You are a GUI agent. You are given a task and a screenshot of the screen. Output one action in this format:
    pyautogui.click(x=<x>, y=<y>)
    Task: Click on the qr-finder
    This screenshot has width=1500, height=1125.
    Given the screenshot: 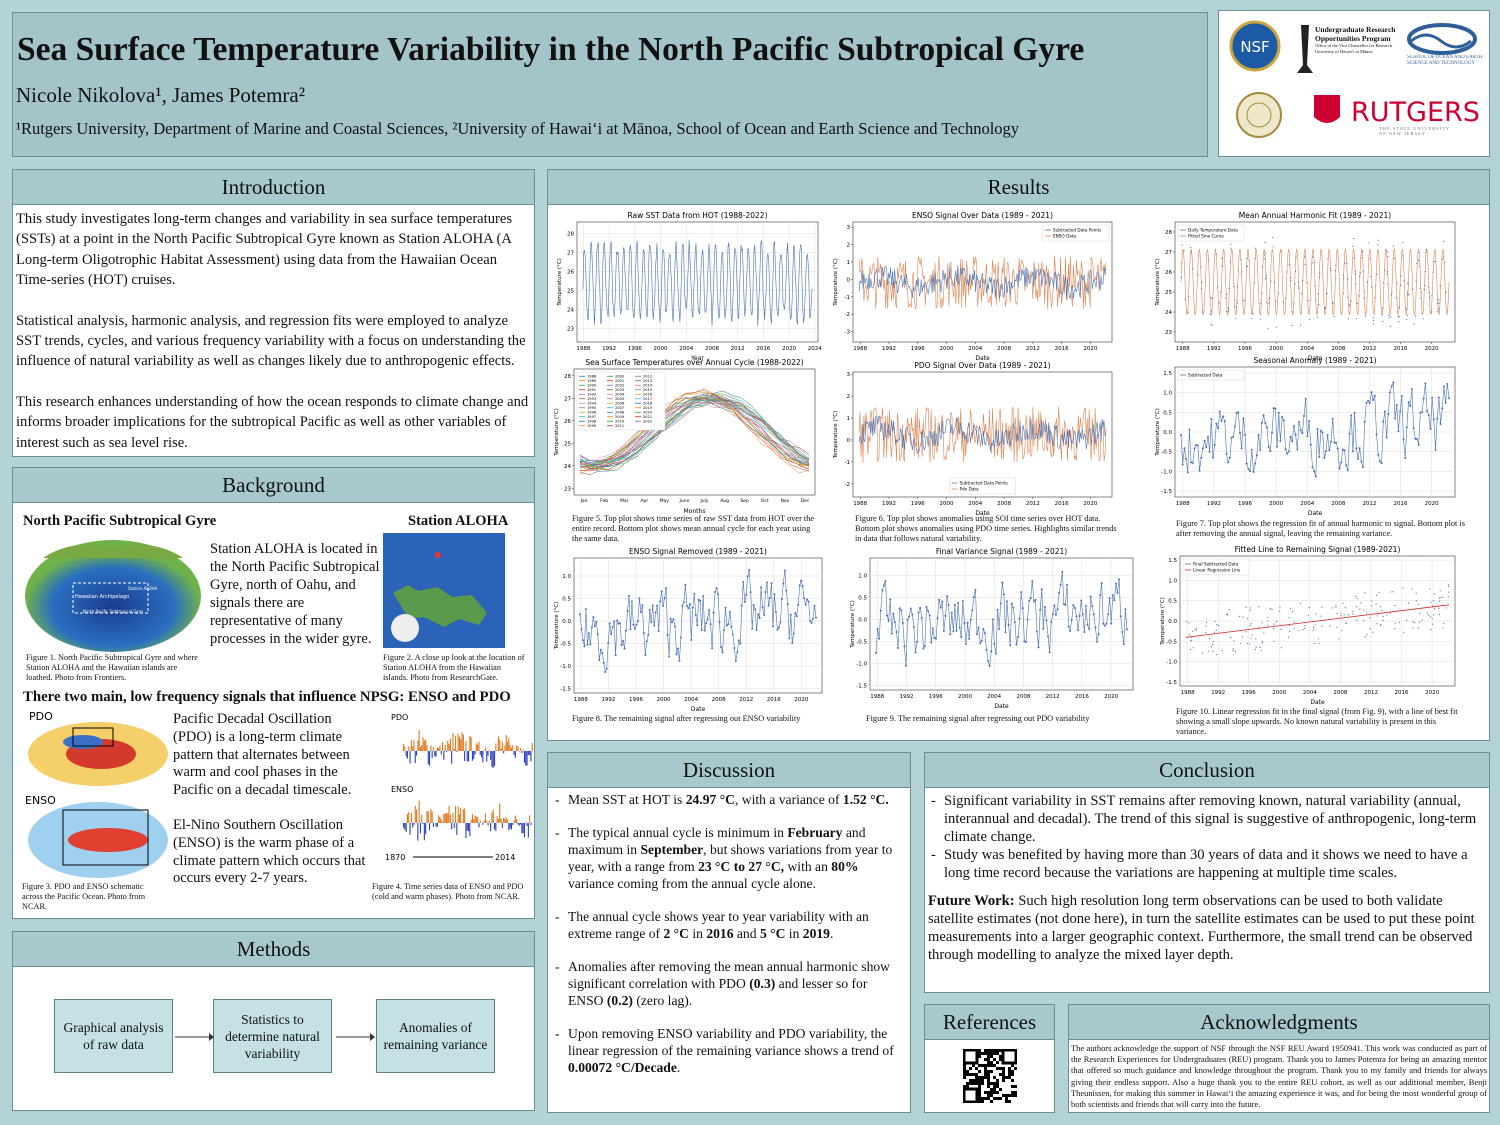 What is the action you would take?
    pyautogui.click(x=1009, y=1057)
    